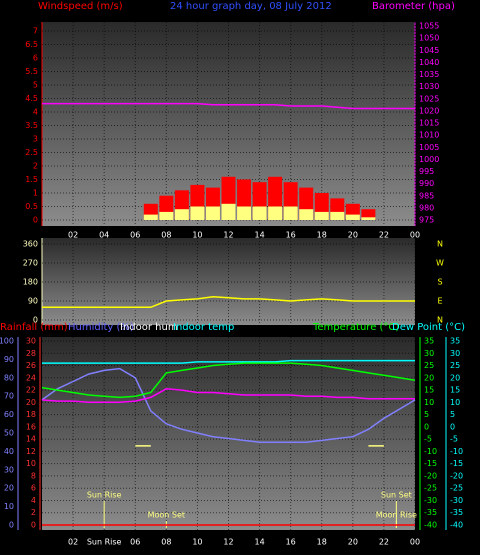 The width and height of the screenshot is (480, 555). Describe the element at coordinates (426, 183) in the screenshot. I see `y-tick-label: 990` at that location.